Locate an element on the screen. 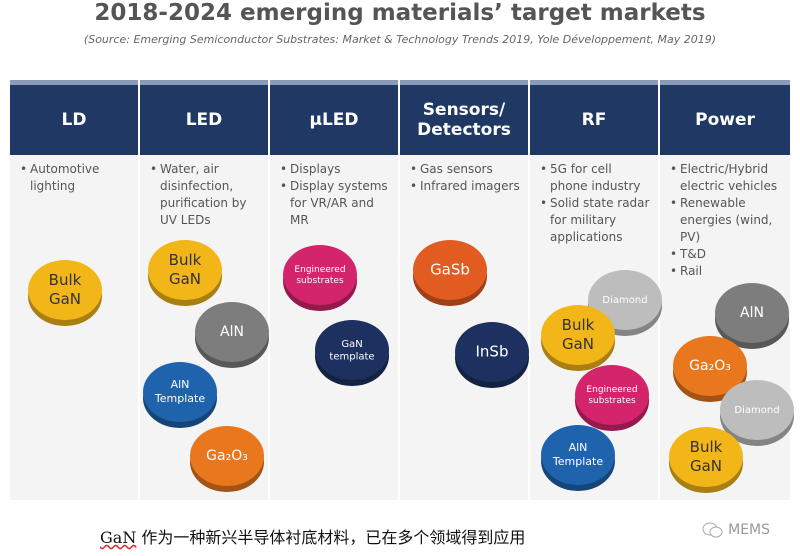  column-heading: LED is located at coordinates (204, 117).